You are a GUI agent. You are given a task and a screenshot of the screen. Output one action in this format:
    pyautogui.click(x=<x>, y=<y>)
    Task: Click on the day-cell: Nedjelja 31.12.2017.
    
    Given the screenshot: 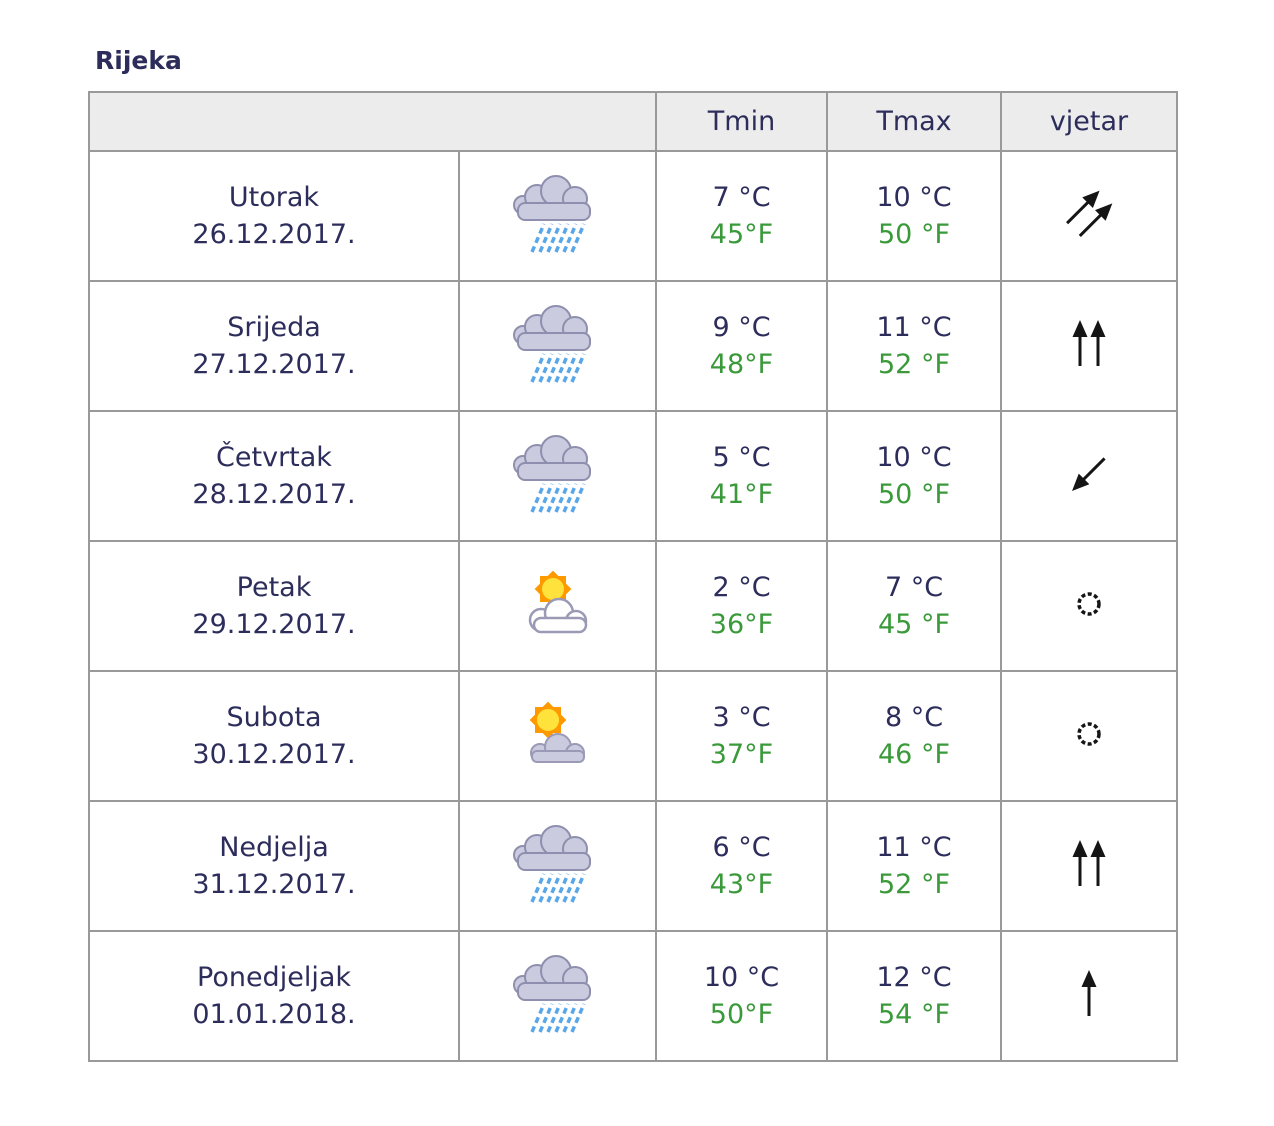 What is the action you would take?
    pyautogui.click(x=274, y=866)
    